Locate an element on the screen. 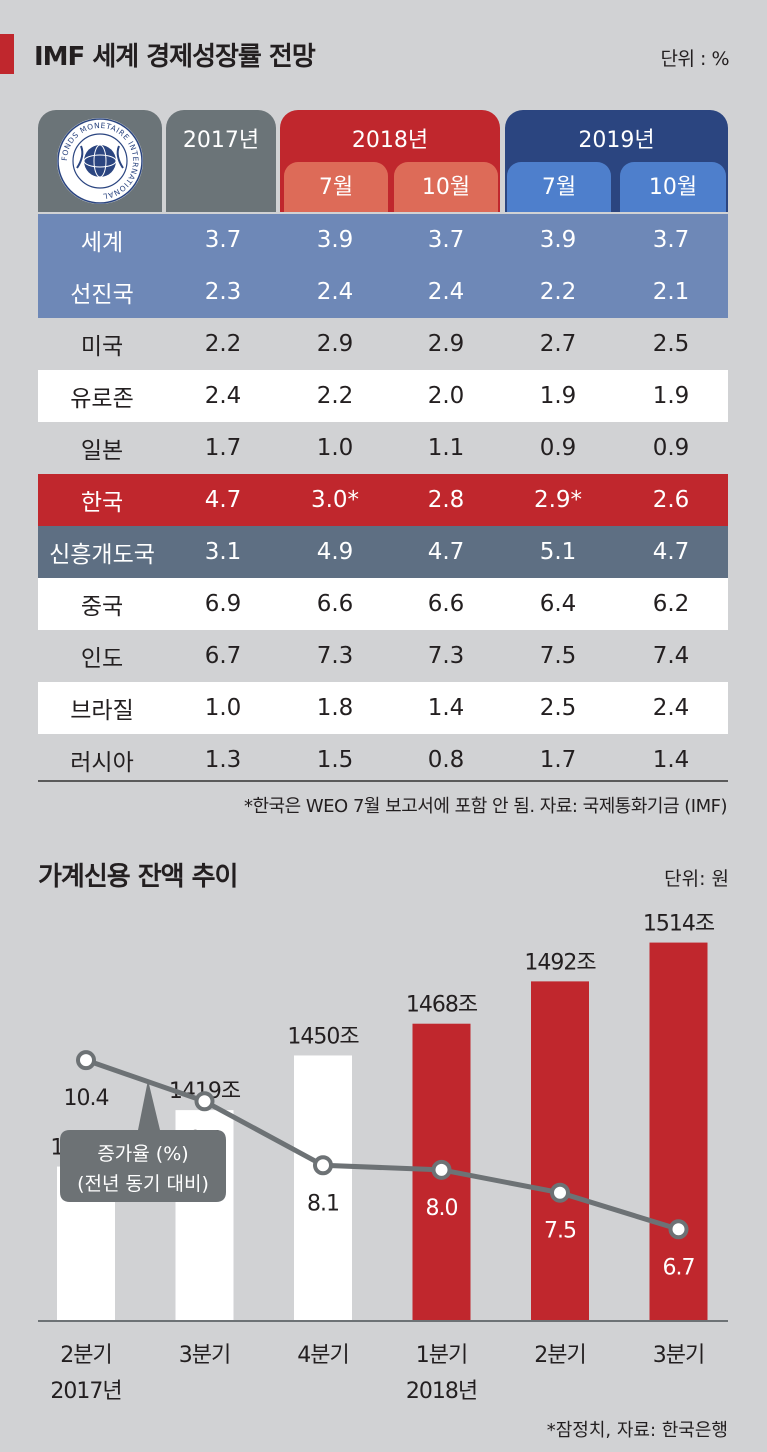  row-value: 7.5 is located at coordinates (558, 656).